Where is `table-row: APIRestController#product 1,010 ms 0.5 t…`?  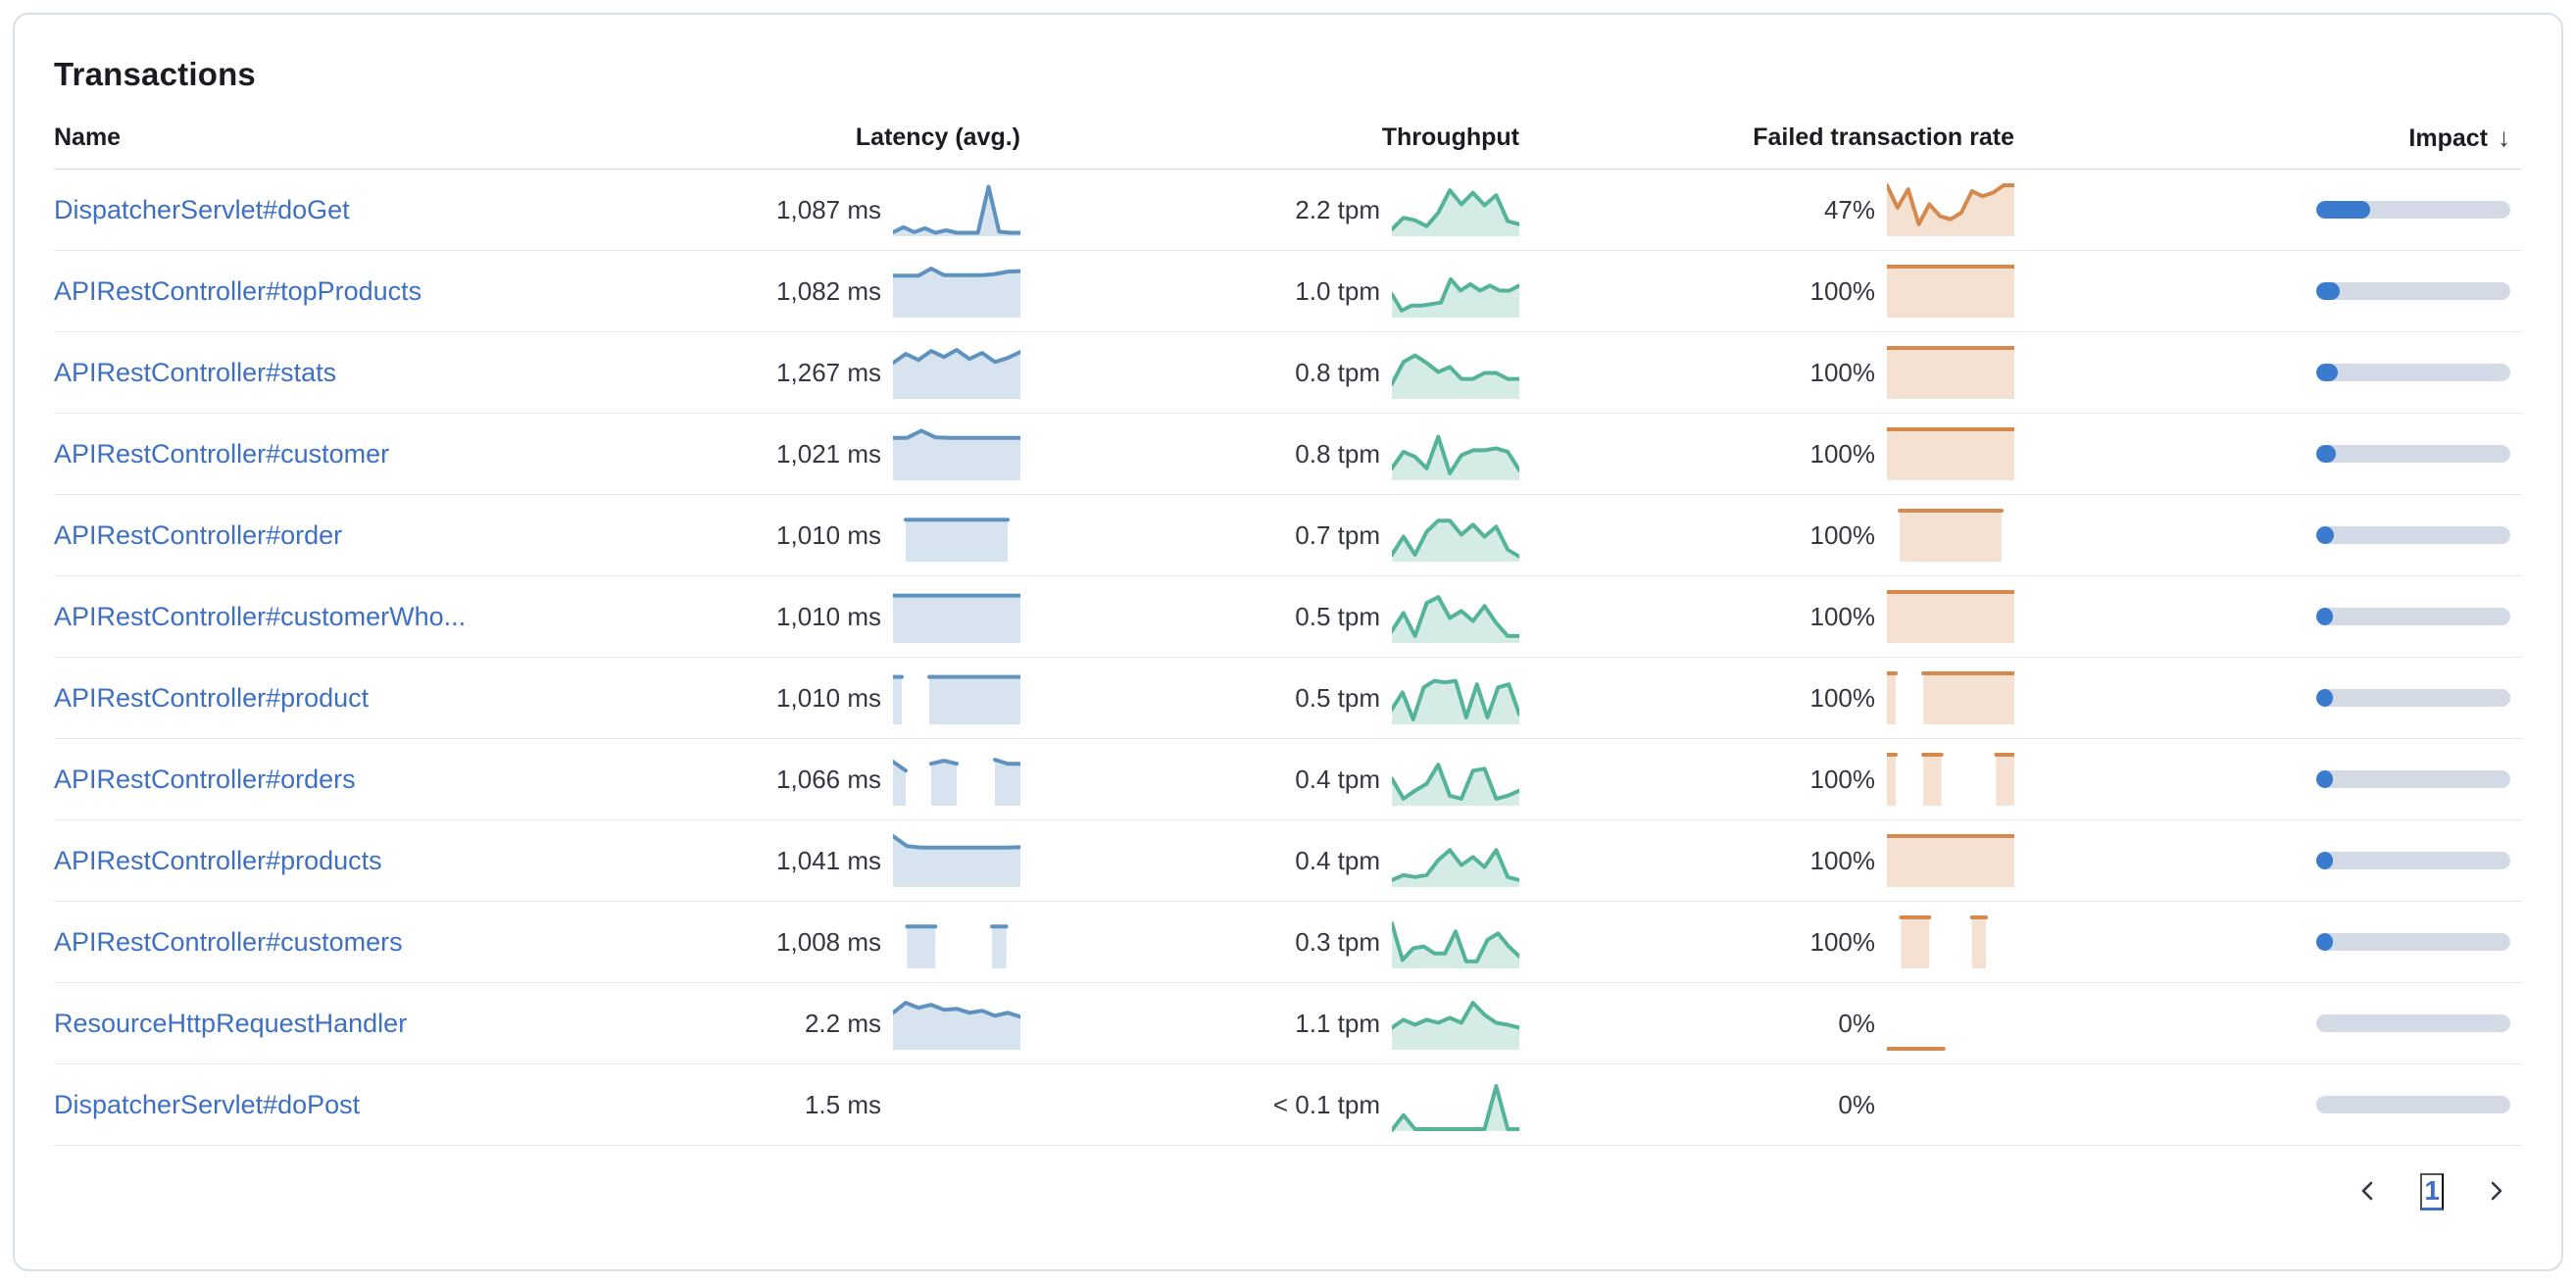
table-row: APIRestController#product 1,010 ms 0.5 t… is located at coordinates (1288, 698).